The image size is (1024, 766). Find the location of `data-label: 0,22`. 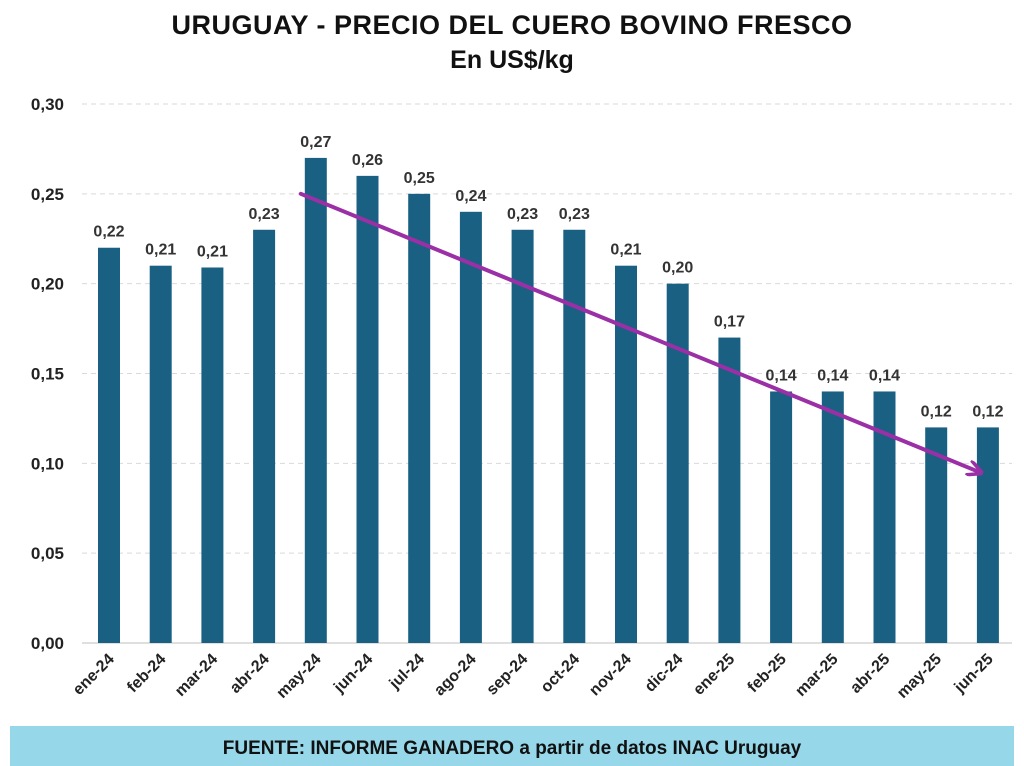

data-label: 0,22 is located at coordinates (108, 232).